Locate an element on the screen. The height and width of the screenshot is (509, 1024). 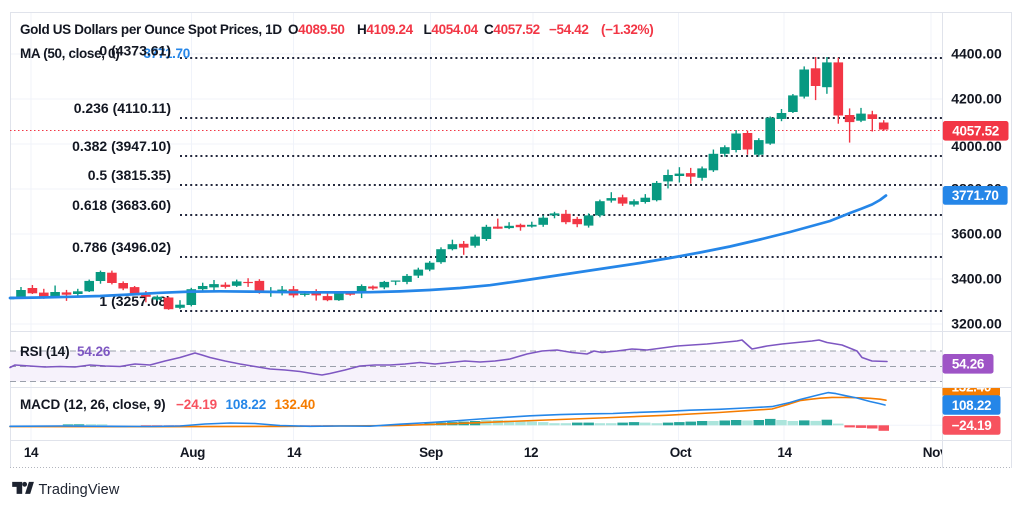
svg-text: Aug is located at coordinates (192, 452).